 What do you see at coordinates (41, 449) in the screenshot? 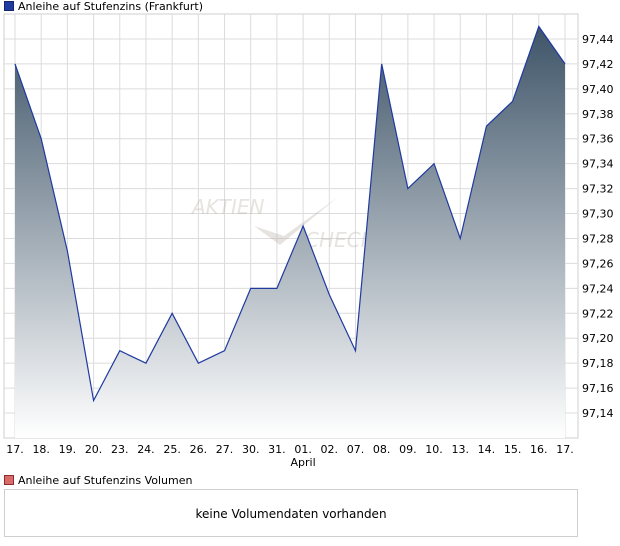
I see `x-tick-label: 18.` at bounding box center [41, 449].